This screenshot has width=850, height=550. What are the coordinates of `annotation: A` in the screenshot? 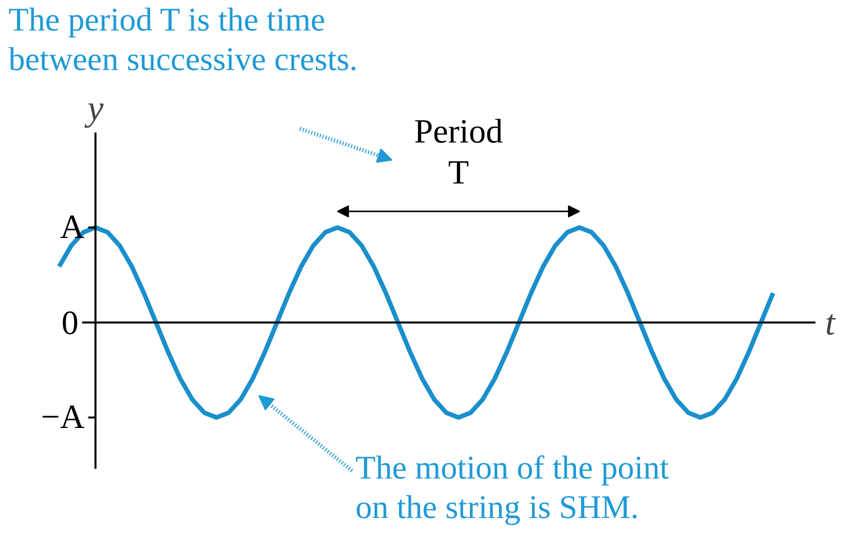 It's located at (73, 227).